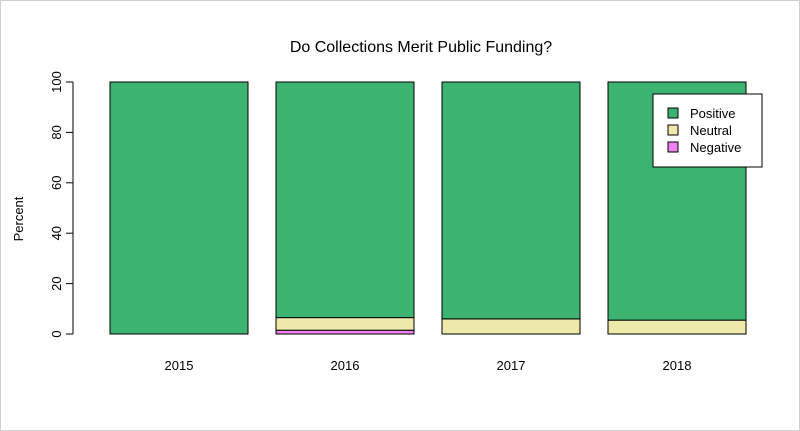  Describe the element at coordinates (56, 283) in the screenshot. I see `y-tick-label: 20` at that location.